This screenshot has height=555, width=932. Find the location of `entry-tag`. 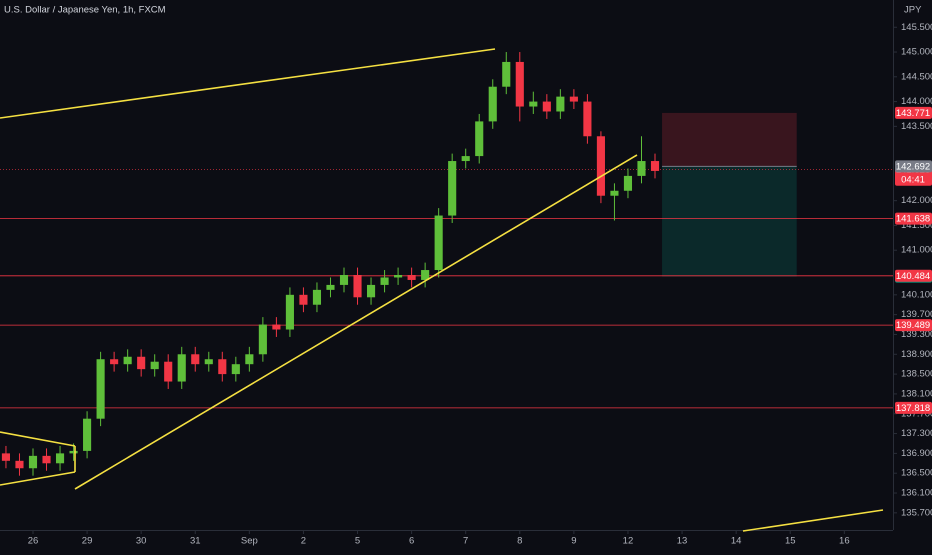

entry-tag is located at coordinates (913, 166).